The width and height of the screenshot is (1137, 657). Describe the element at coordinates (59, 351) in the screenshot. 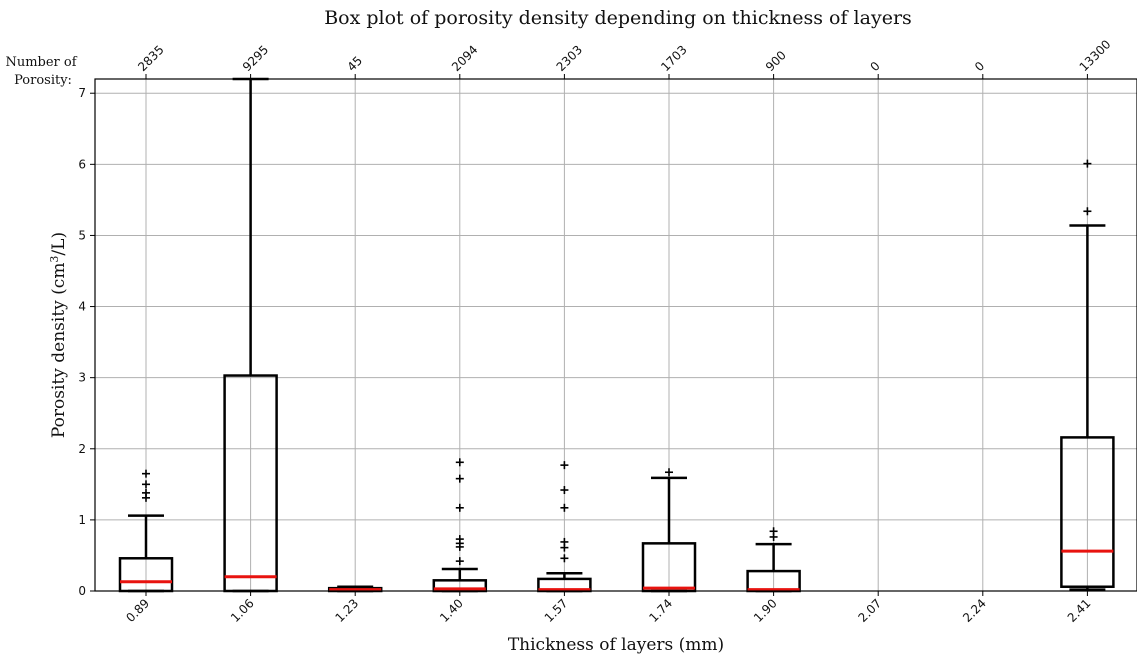

I see `y-axis-title-main: Porosity density (cm` at that location.